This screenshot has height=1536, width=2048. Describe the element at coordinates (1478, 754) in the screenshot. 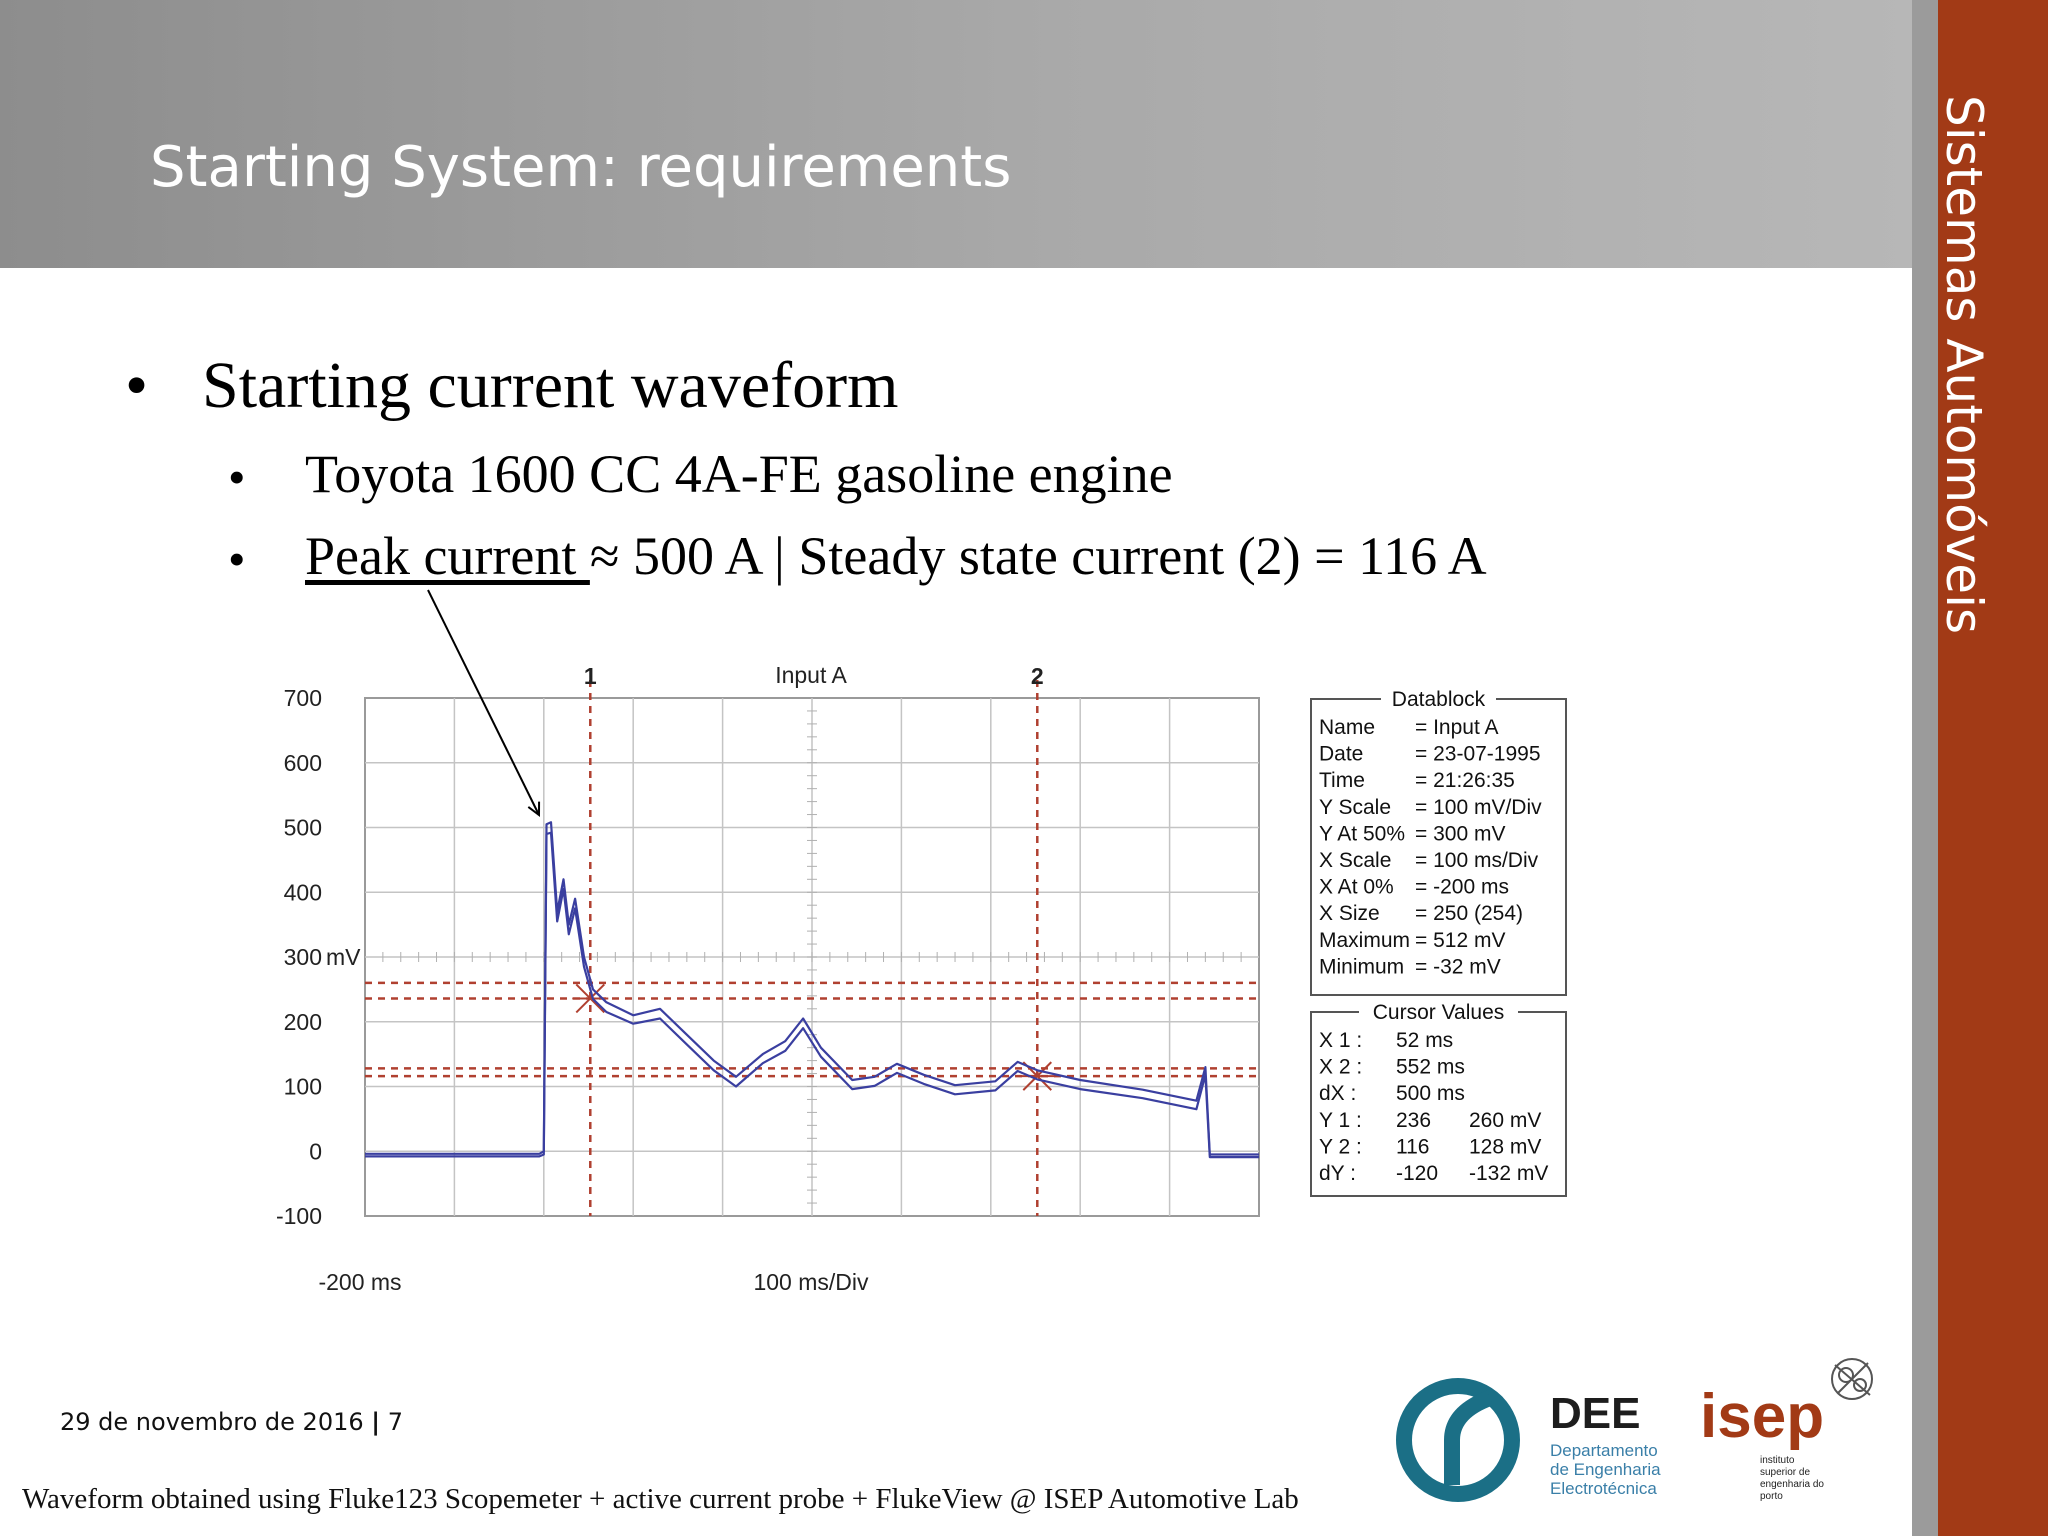

I see `panel-cell: = 23-07-1995` at that location.